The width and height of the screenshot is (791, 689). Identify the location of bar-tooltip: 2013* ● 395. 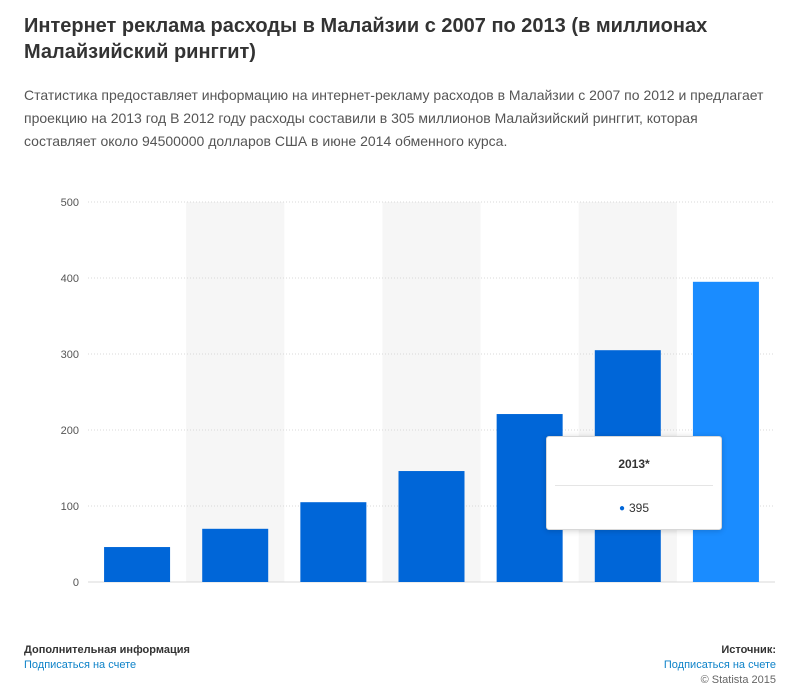
(634, 483).